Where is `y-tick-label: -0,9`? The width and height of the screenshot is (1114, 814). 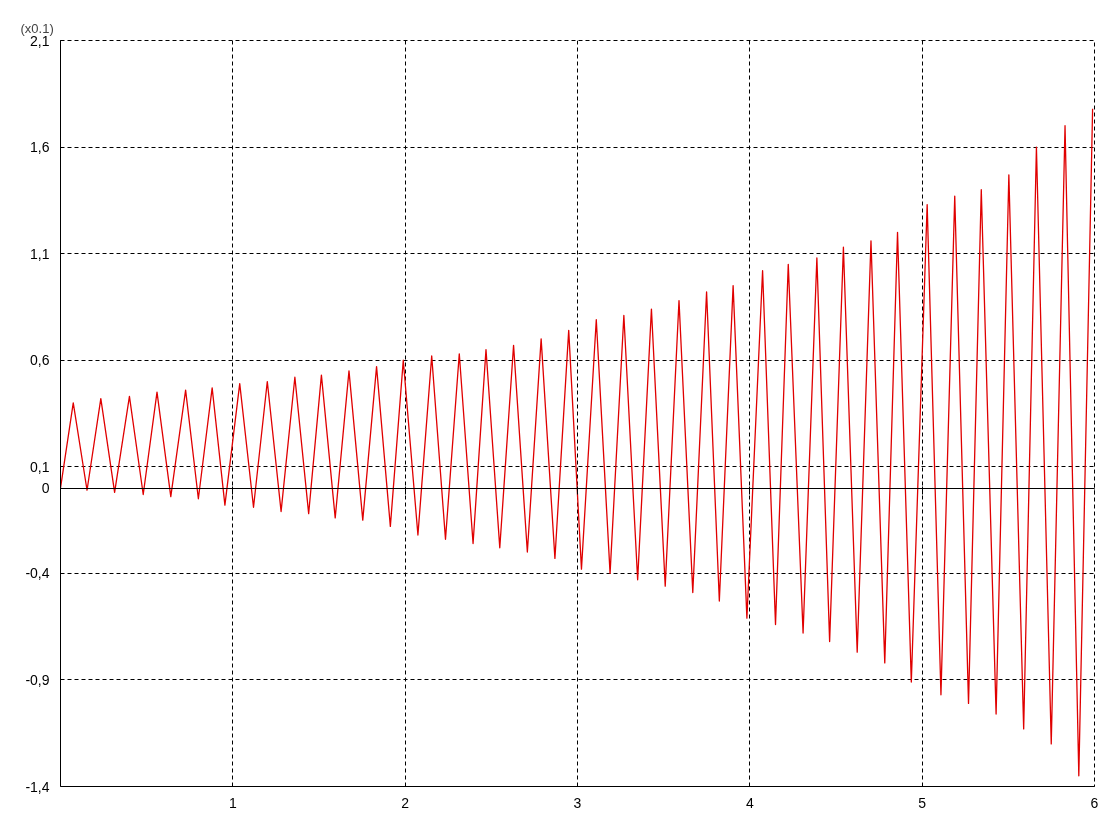
y-tick-label: -0,9 is located at coordinates (37, 679).